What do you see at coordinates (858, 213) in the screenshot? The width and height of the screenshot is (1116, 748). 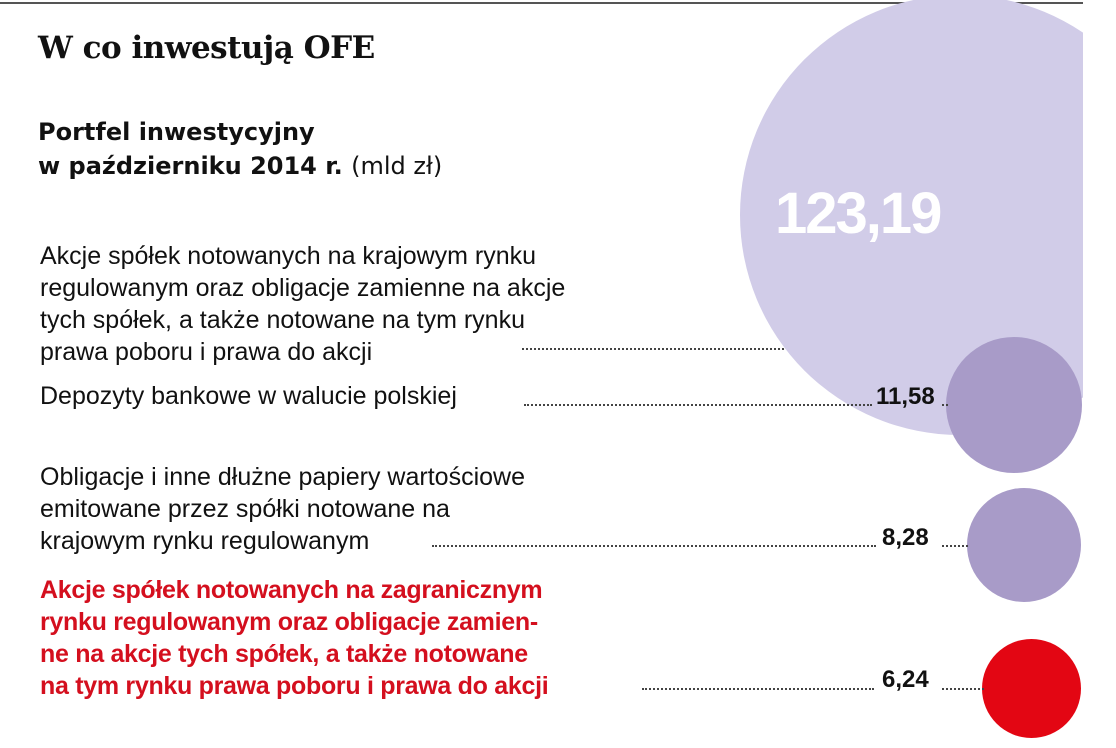 I see `value-domestic-equities: 123,19` at bounding box center [858, 213].